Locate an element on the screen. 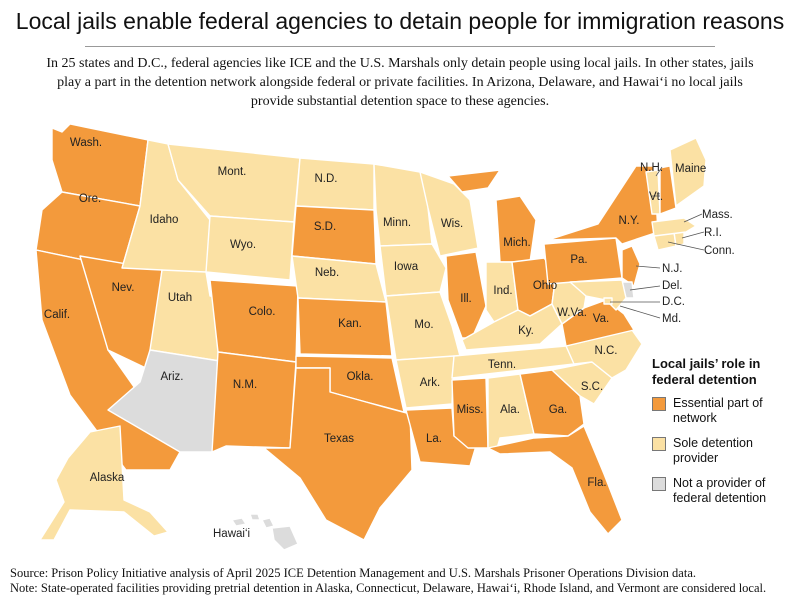 This screenshot has height=600, width=800. state-label-ky: Ky. is located at coordinates (526, 331).